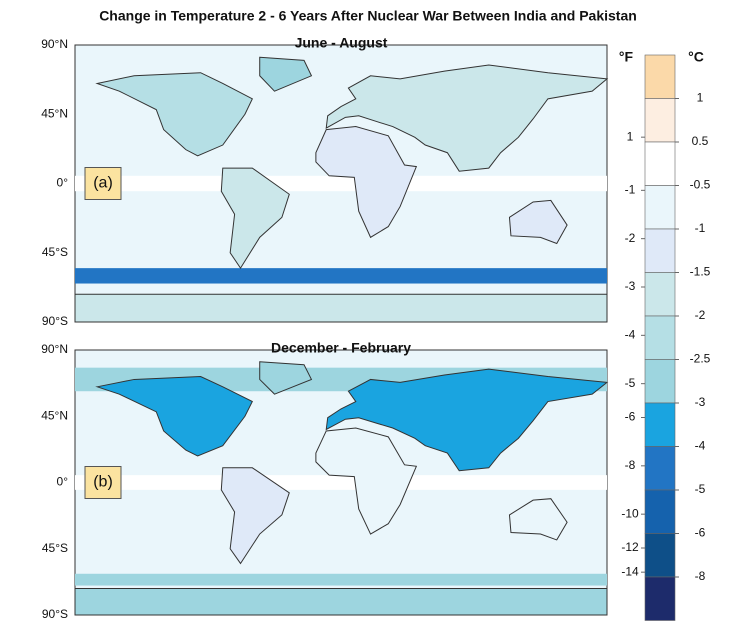 This screenshot has width=736, height=628. Describe the element at coordinates (700, 359) in the screenshot. I see `celsius-tick-label: -2.5` at that location.